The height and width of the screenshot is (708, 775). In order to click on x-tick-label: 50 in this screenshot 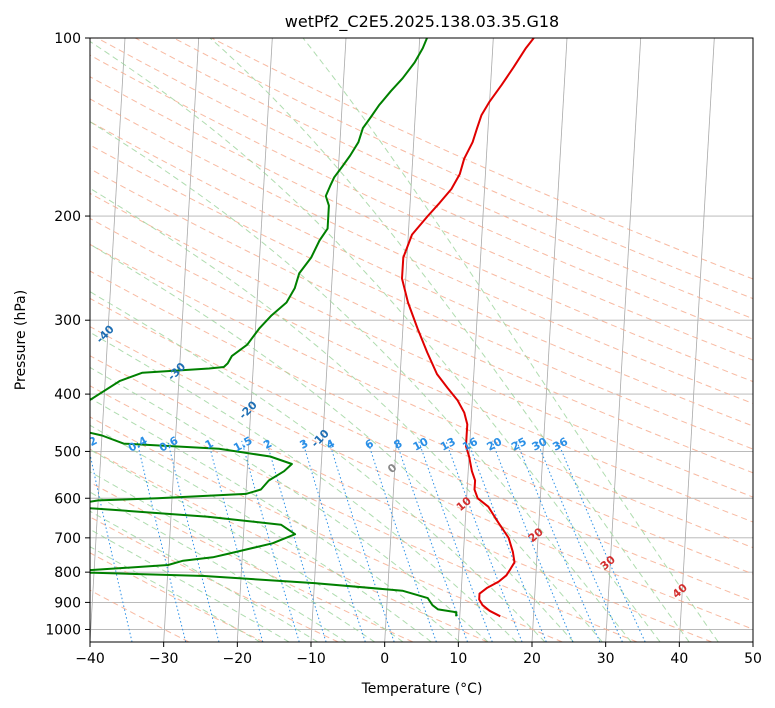, I will do `click(753, 659)`.